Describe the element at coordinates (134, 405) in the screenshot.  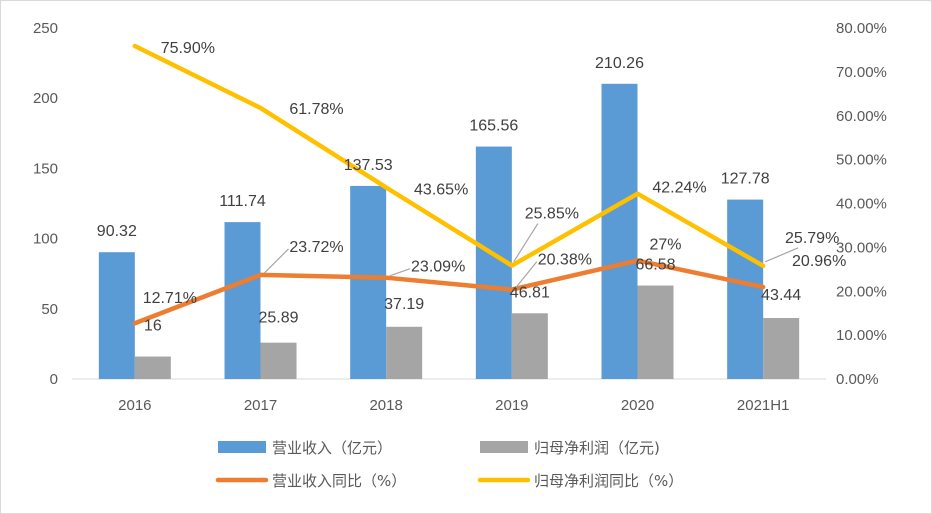
I see `x-axis-tick: 2016` at that location.